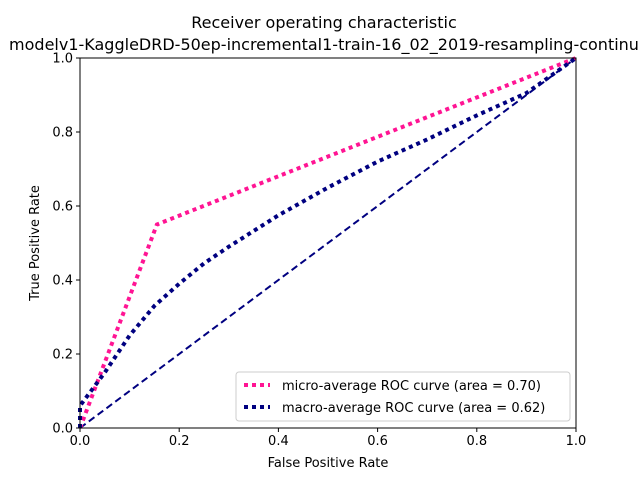 Image resolution: width=640 pixels, height=480 pixels. I want to click on y-tick-label: 0.0, so click(62, 429).